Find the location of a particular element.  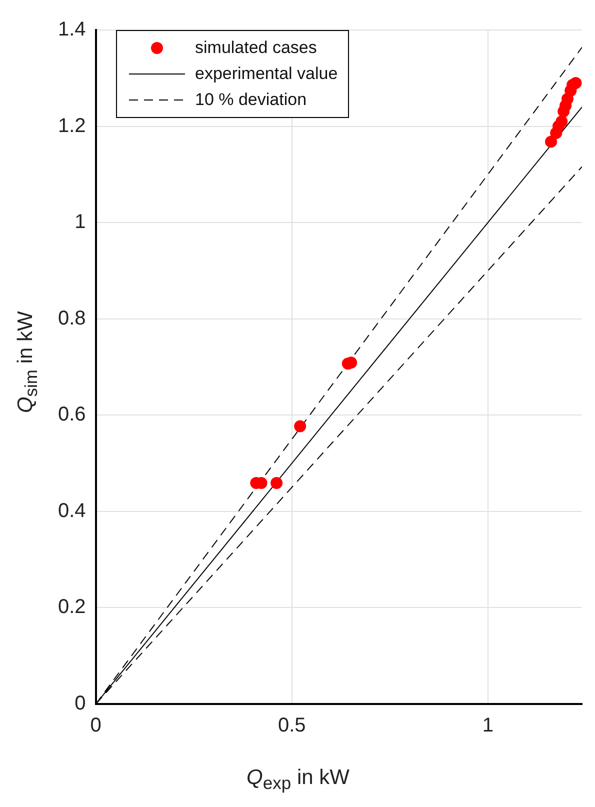

y-tick-label: 0 is located at coordinates (80, 703).